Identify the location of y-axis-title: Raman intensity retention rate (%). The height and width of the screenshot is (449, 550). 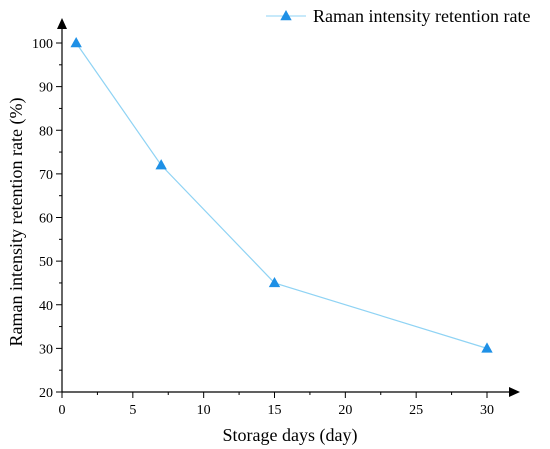
(16, 222).